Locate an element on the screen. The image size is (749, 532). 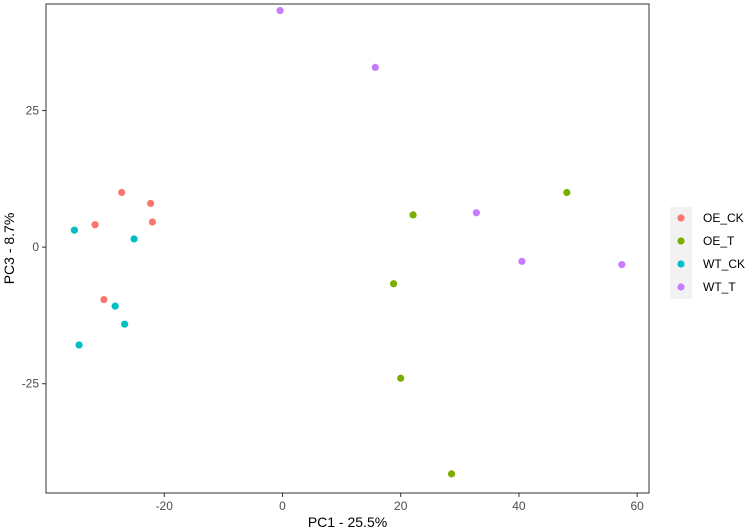
x-tick-label: 40 is located at coordinates (519, 506).